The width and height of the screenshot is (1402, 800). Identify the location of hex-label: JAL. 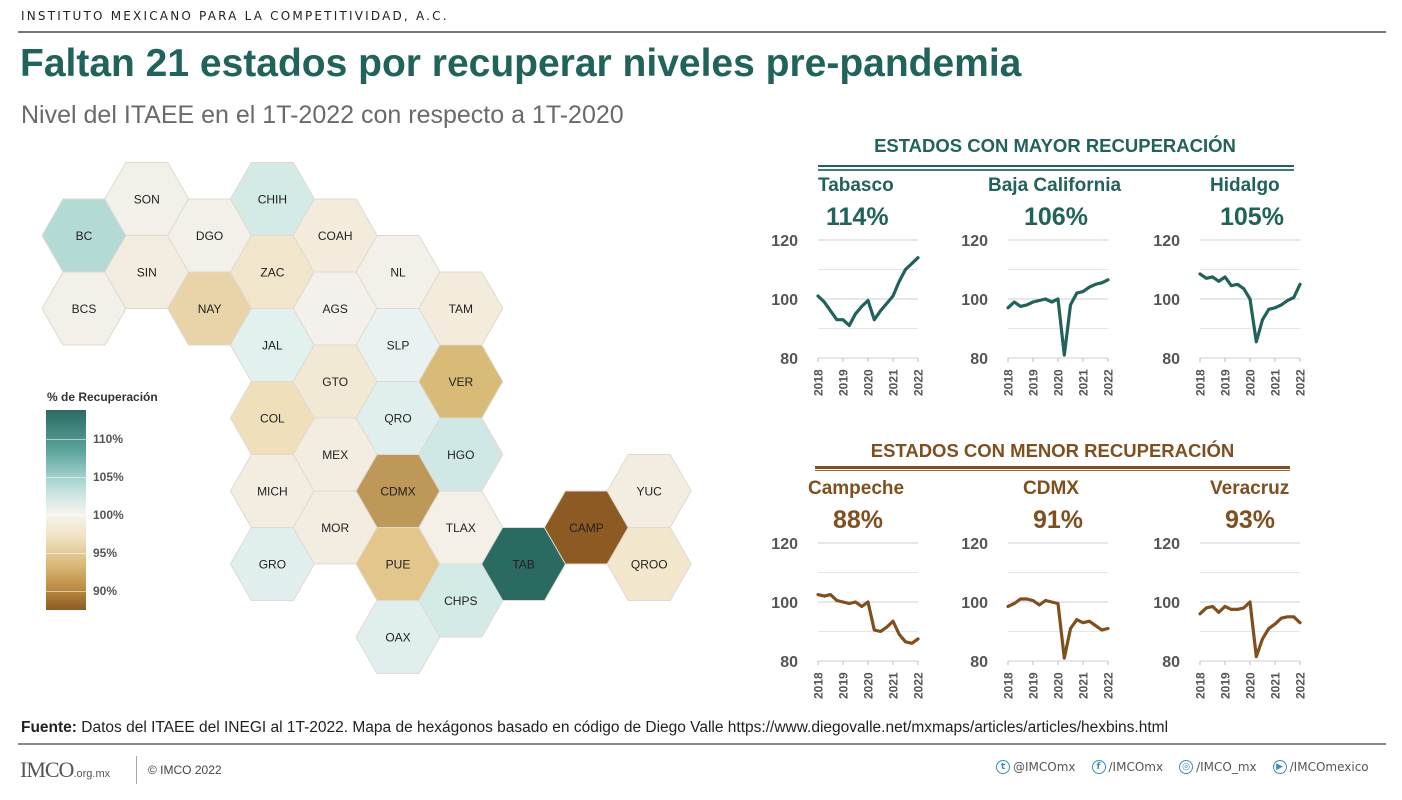
(272, 346).